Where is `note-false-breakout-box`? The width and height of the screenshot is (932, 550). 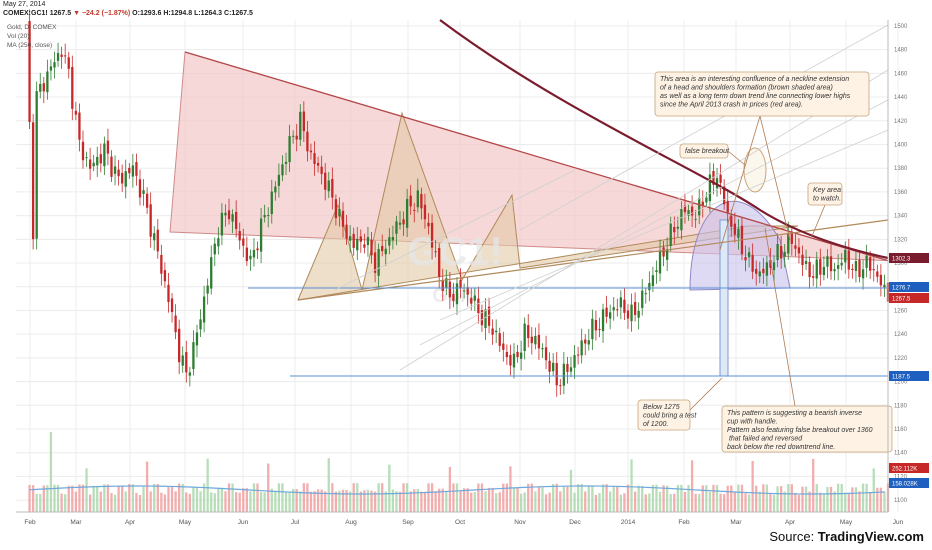 note-false-breakout-box is located at coordinates (704, 151).